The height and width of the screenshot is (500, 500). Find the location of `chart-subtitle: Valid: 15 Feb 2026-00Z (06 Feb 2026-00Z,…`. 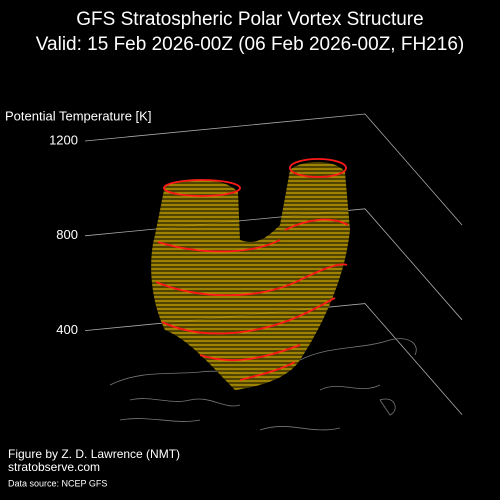

chart-subtitle: Valid: 15 Feb 2026-00Z (06 Feb 2026-00Z,… is located at coordinates (250, 44).